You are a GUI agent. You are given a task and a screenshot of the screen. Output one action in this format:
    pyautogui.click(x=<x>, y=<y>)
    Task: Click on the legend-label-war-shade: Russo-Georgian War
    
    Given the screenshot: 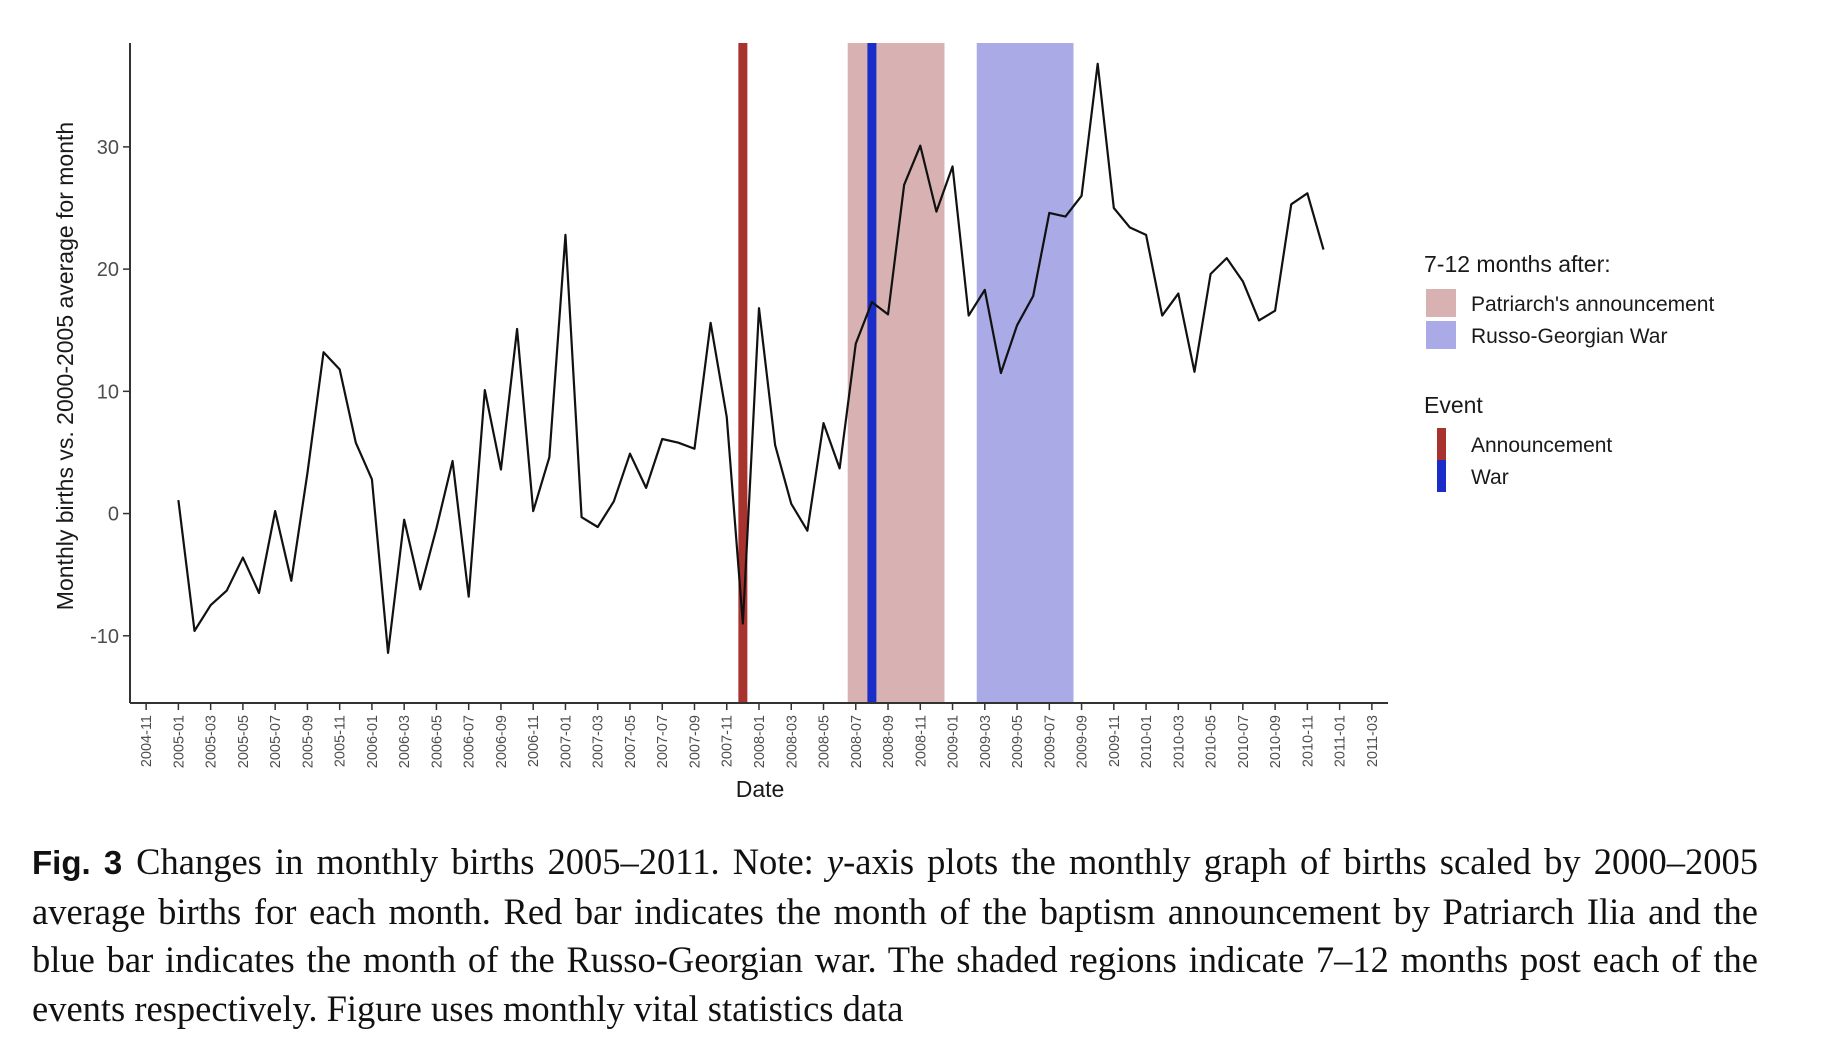 What is the action you would take?
    pyautogui.click(x=1569, y=336)
    